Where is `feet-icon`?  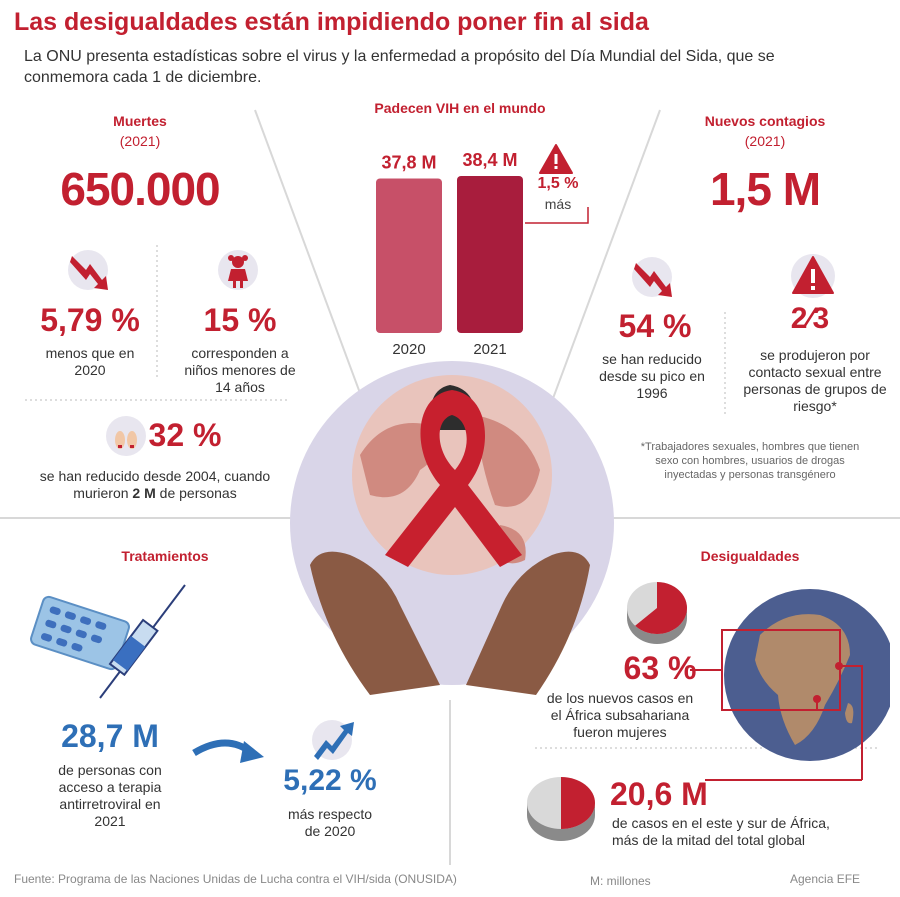 feet-icon is located at coordinates (126, 436).